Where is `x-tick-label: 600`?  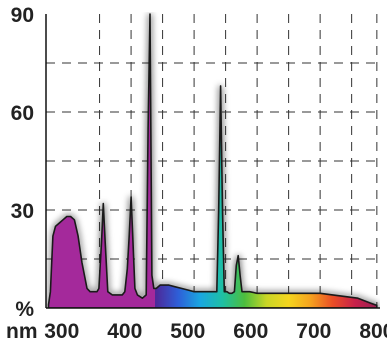 x-tick-label: 600 is located at coordinates (250, 331).